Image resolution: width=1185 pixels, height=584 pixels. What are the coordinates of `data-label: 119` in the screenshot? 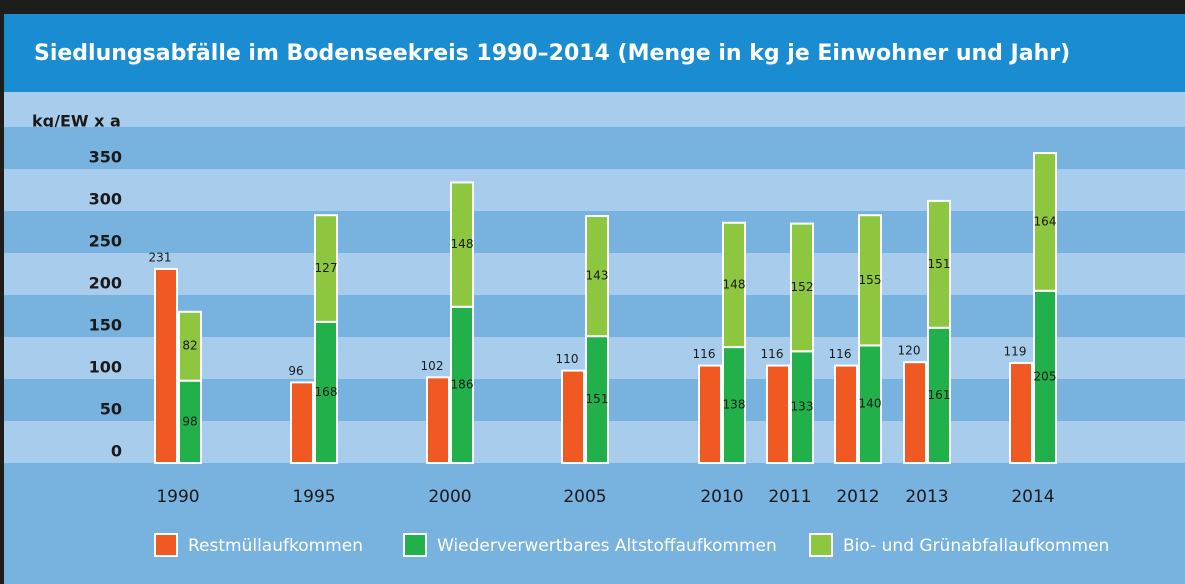 It's located at (1015, 352).